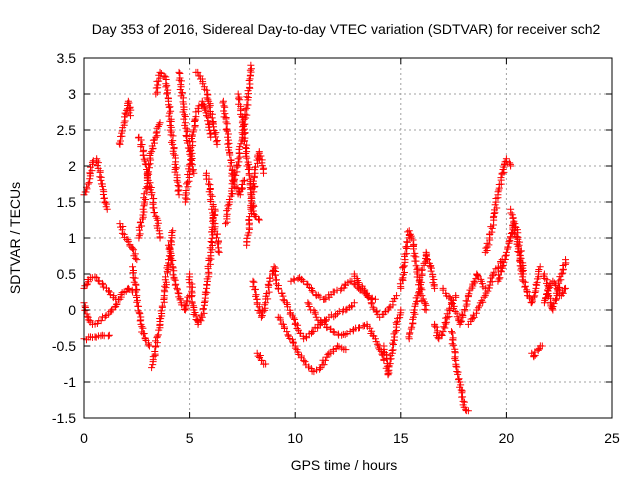 This screenshot has height=480, width=640. Describe the element at coordinates (64, 418) in the screenshot. I see `y-tick-label: -1.5` at that location.